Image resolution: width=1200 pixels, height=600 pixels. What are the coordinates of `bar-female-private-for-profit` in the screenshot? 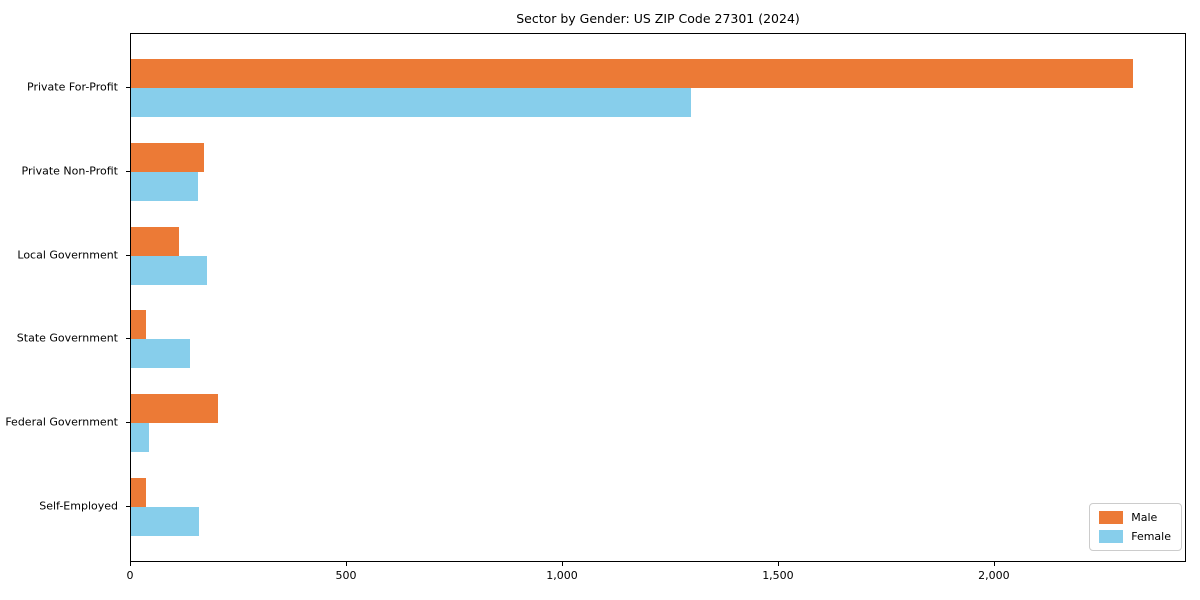 It's located at (411, 103).